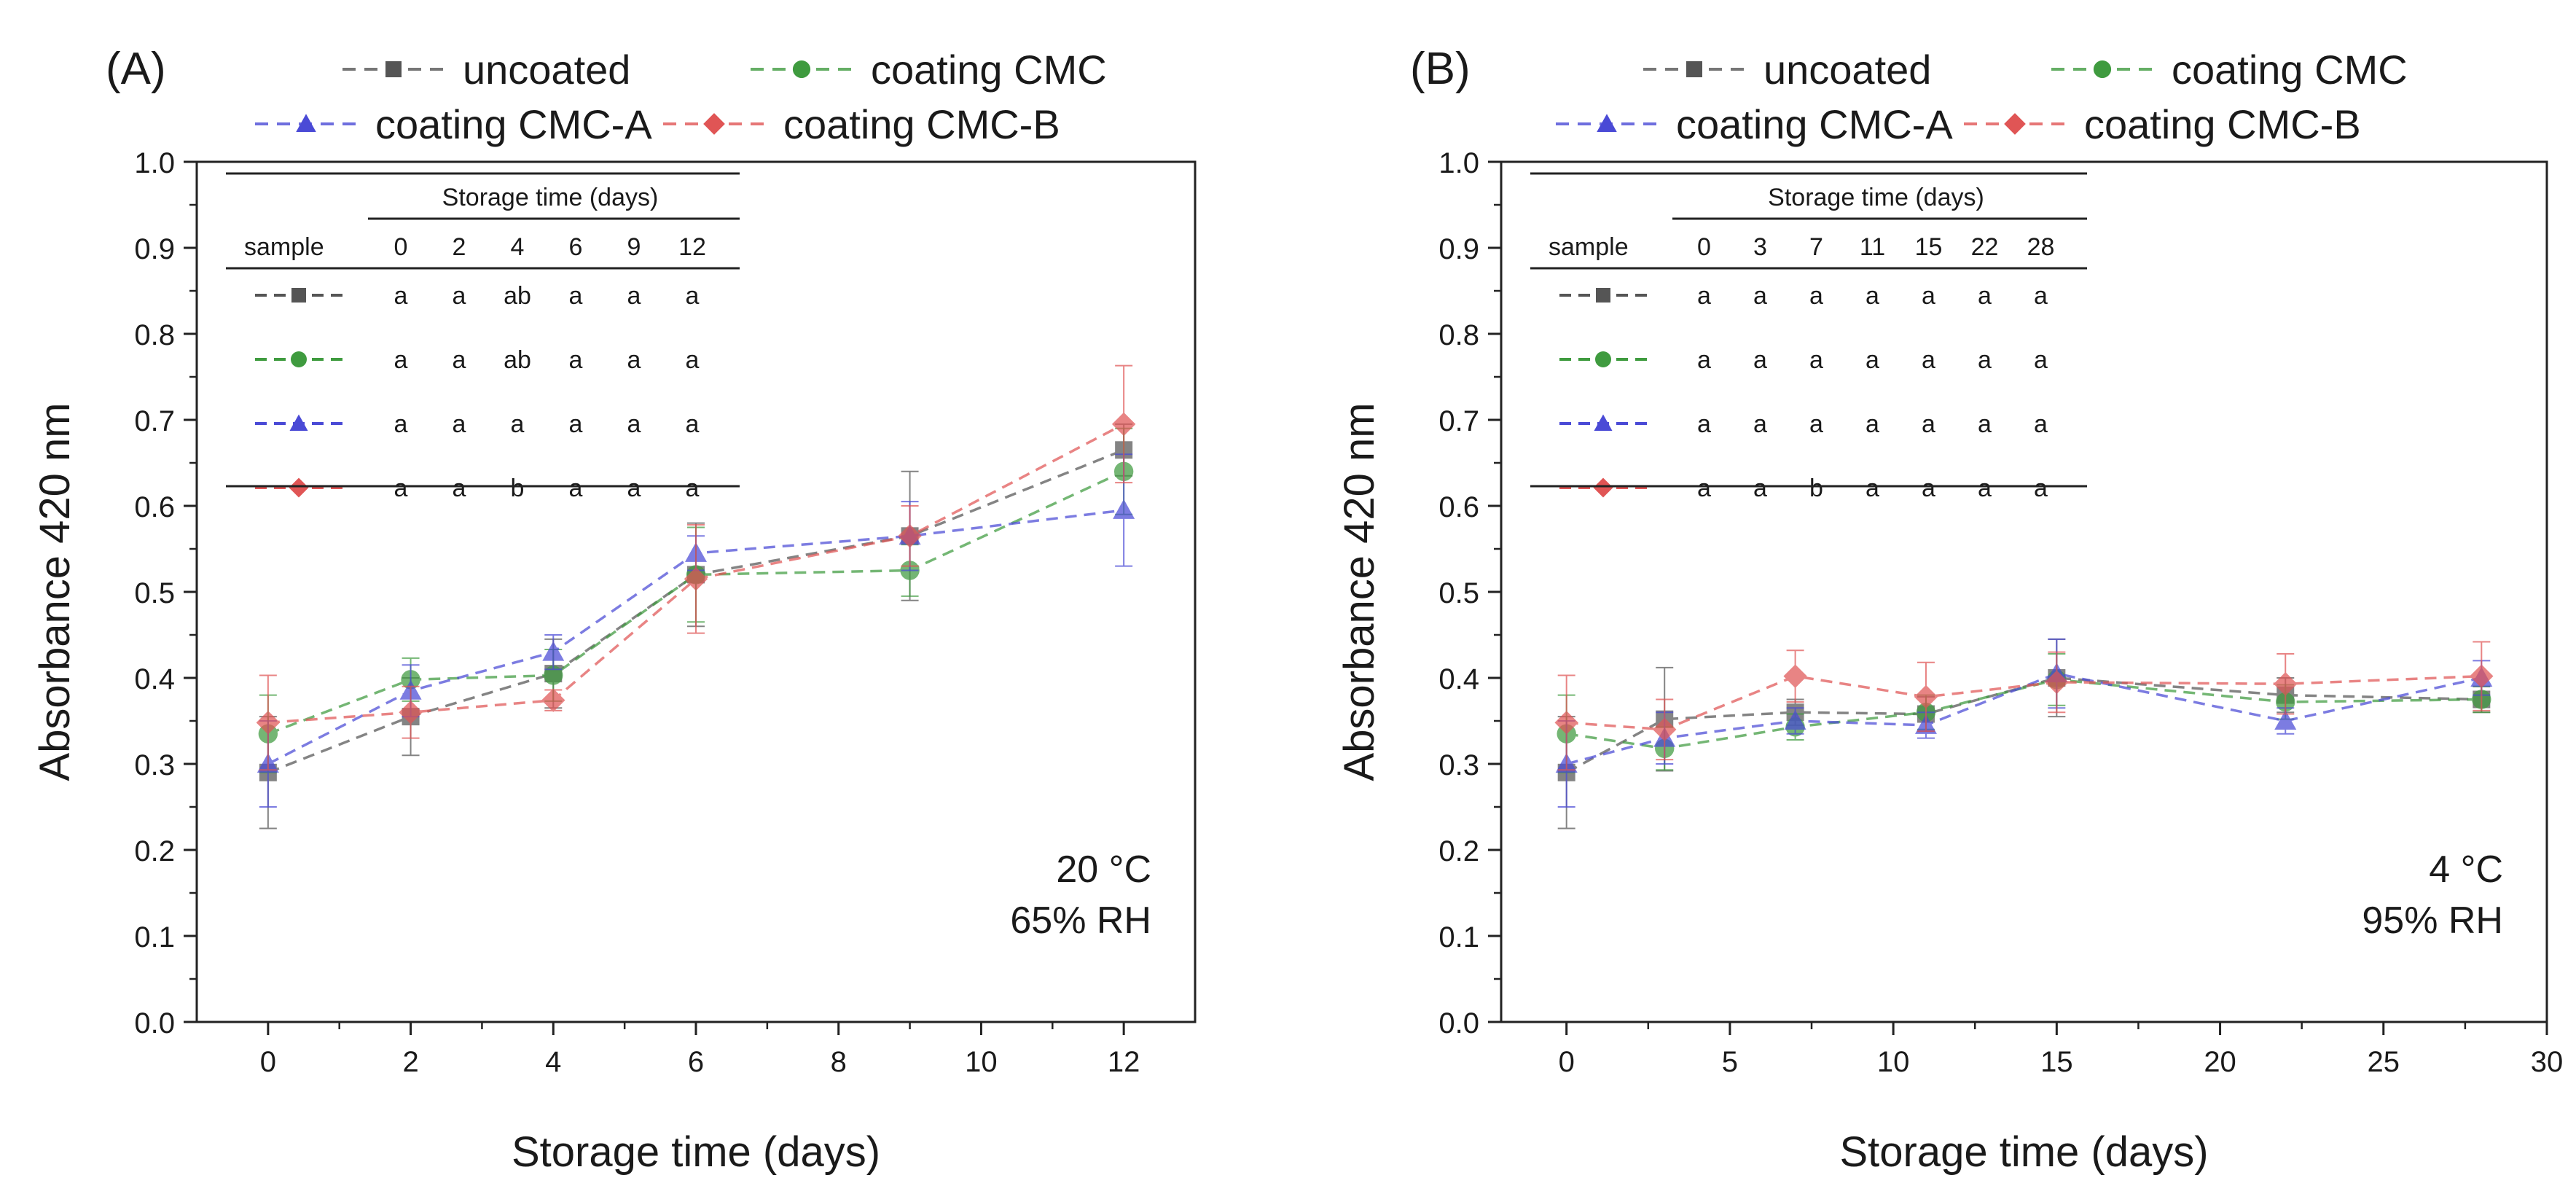 The height and width of the screenshot is (1202, 2576). What do you see at coordinates (2222, 124) in the screenshot?
I see `legend-label: coating CMC-B` at bounding box center [2222, 124].